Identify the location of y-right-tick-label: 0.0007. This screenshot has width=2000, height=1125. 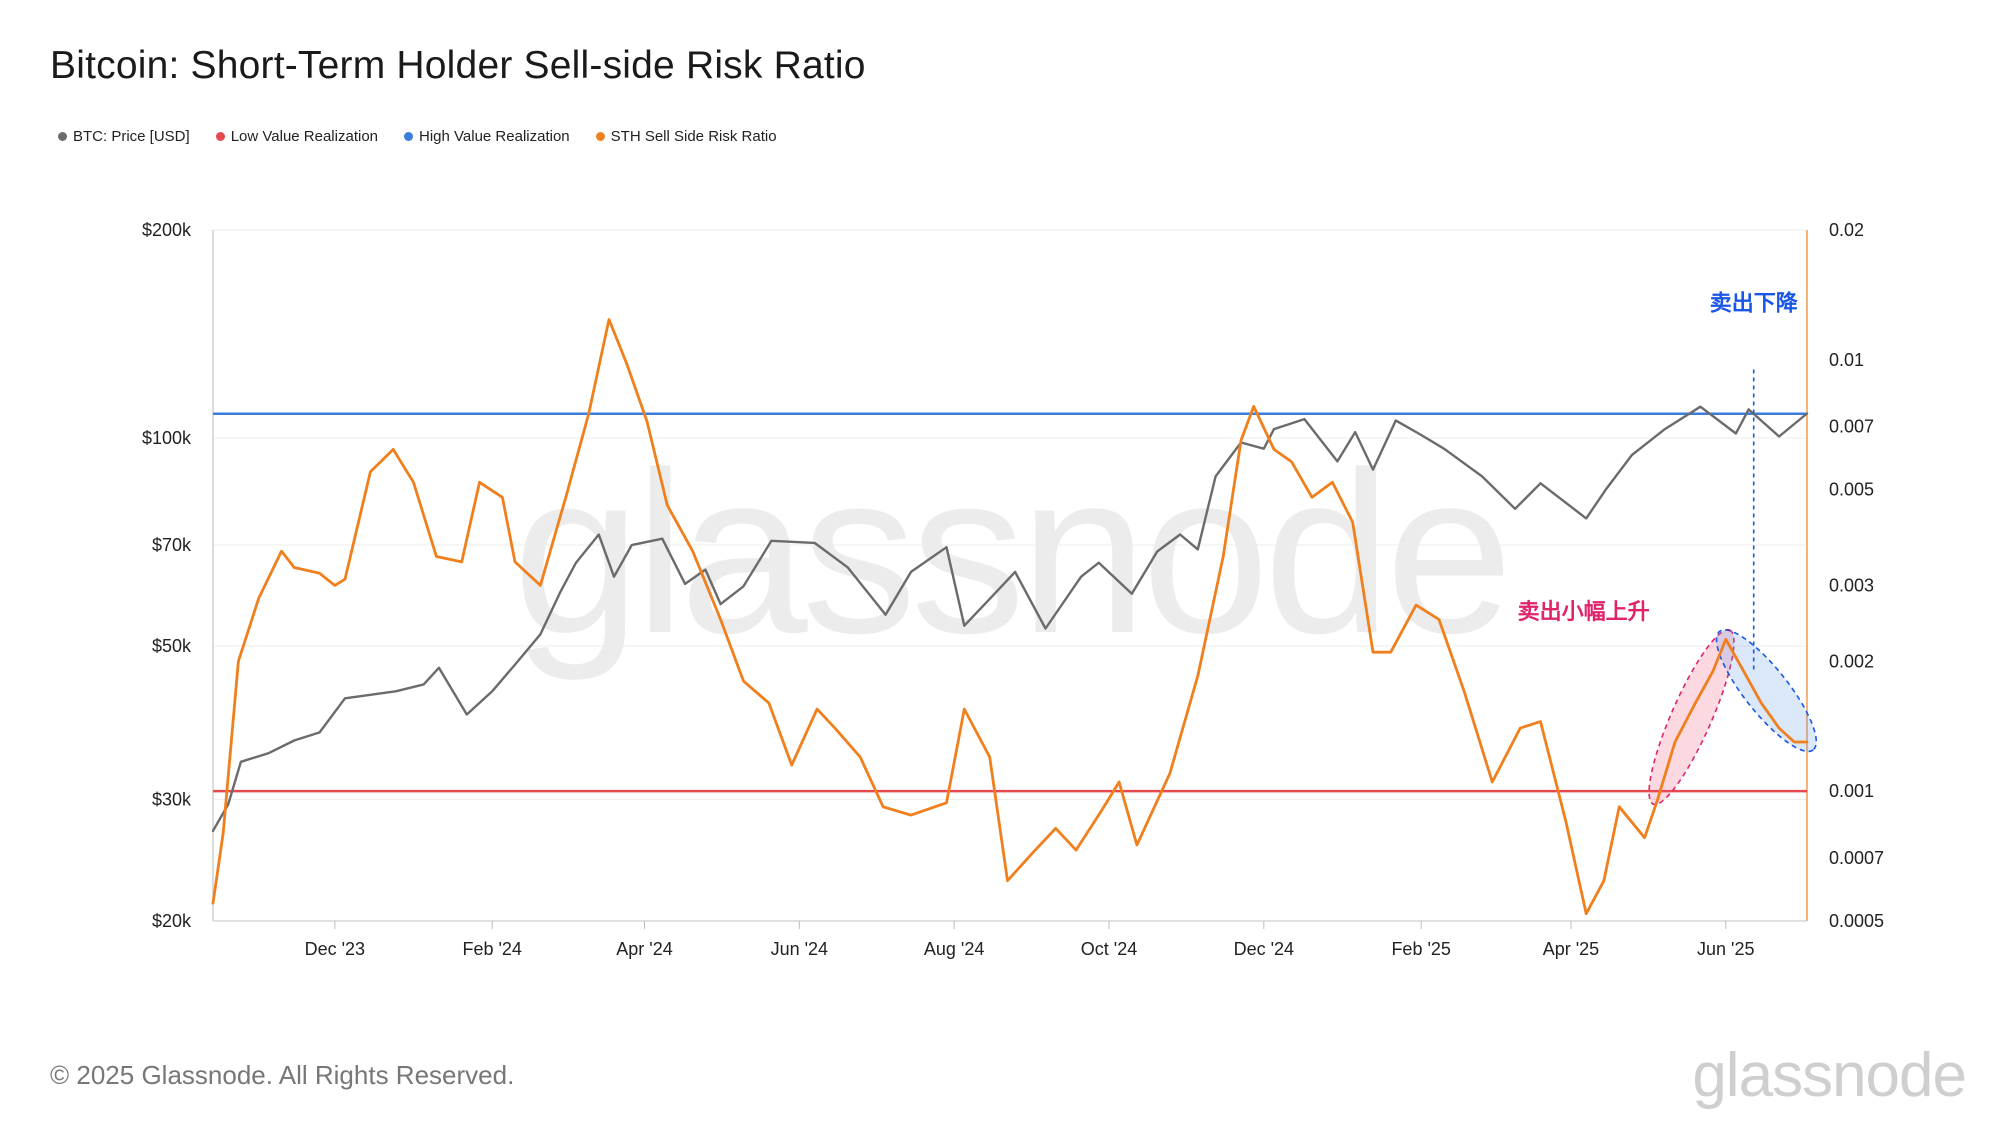
(1856, 858).